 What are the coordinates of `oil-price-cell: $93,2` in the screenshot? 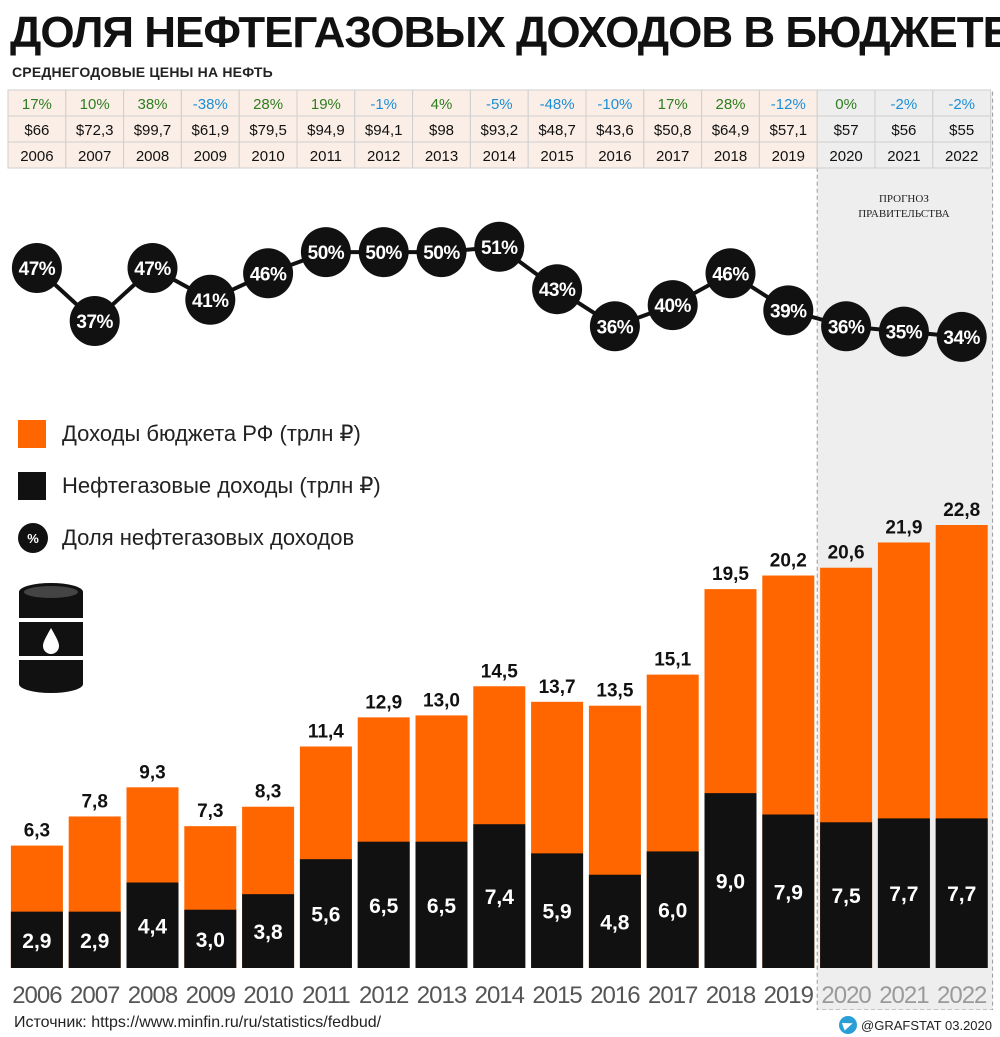 It's located at (500, 130).